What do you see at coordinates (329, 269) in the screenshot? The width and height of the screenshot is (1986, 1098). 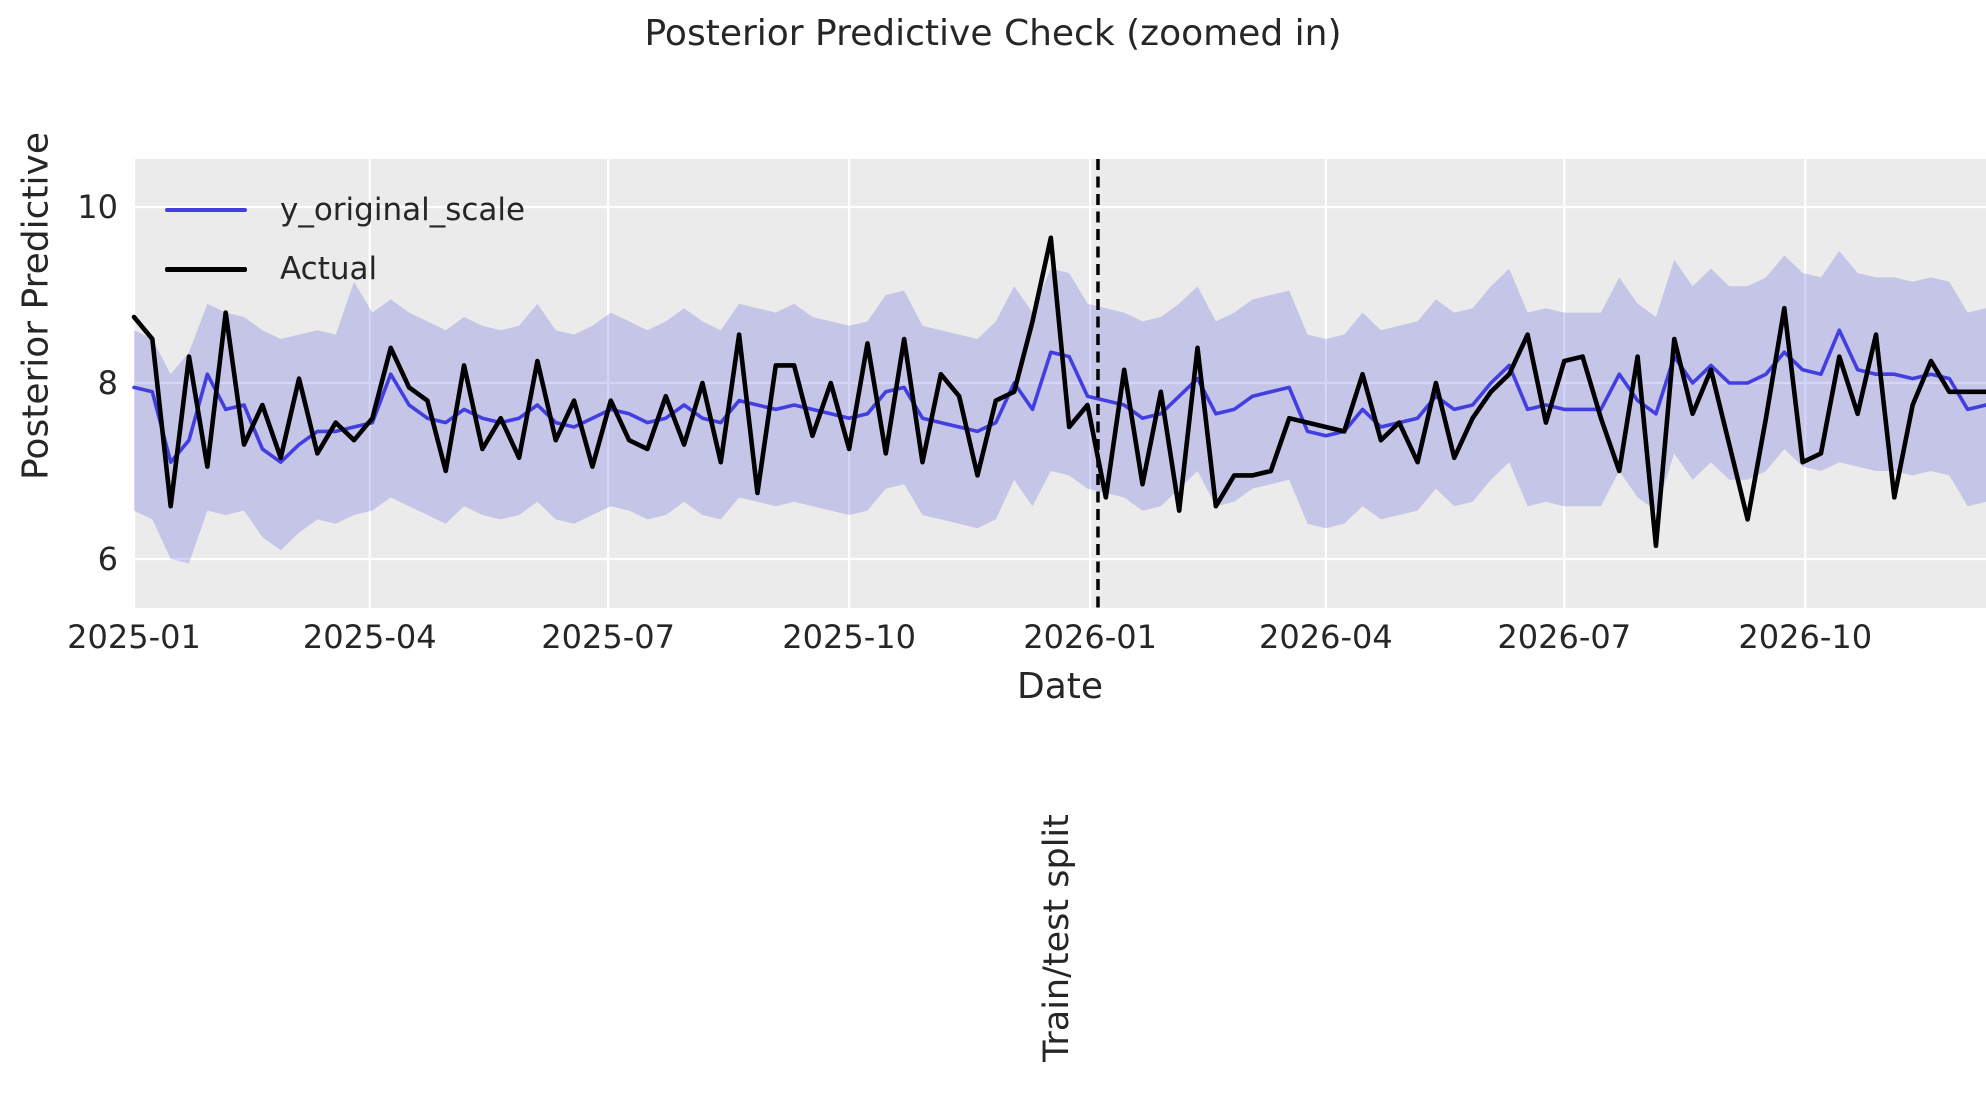 I see `legend-label-actual: Actual` at bounding box center [329, 269].